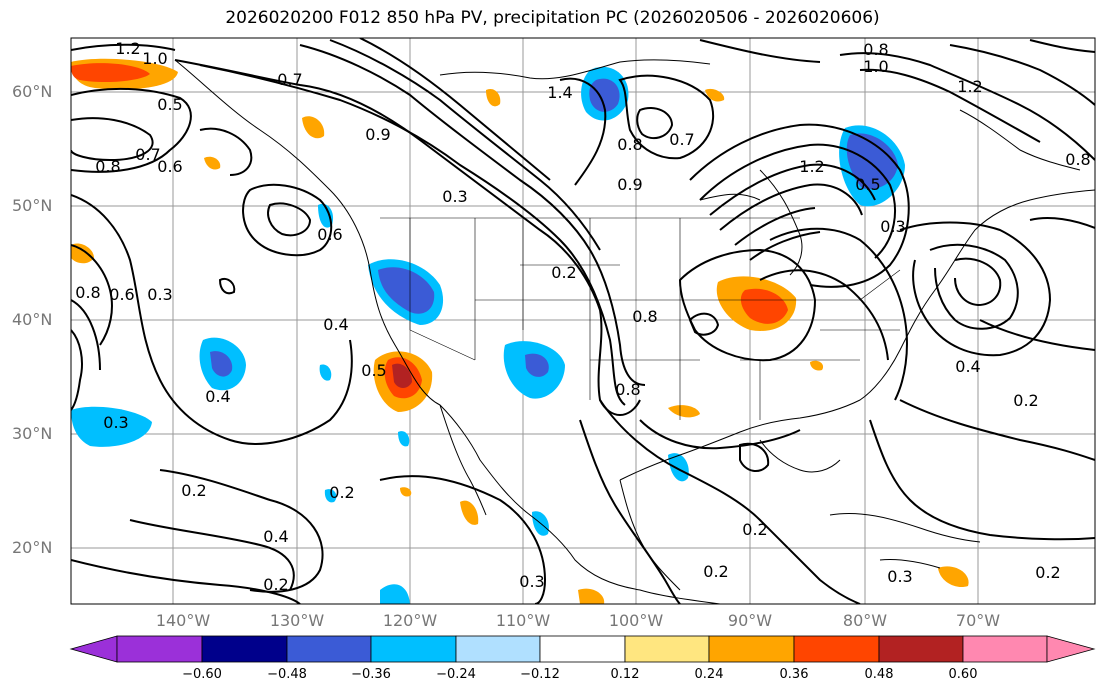  What do you see at coordinates (32, 91) in the screenshot?
I see `lat-label: 60°N` at bounding box center [32, 91].